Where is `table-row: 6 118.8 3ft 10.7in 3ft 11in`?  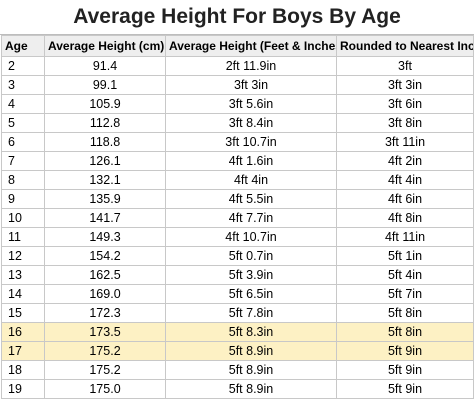 table-row: 6 118.8 3ft 10.7in 3ft 11in is located at coordinates (237, 142).